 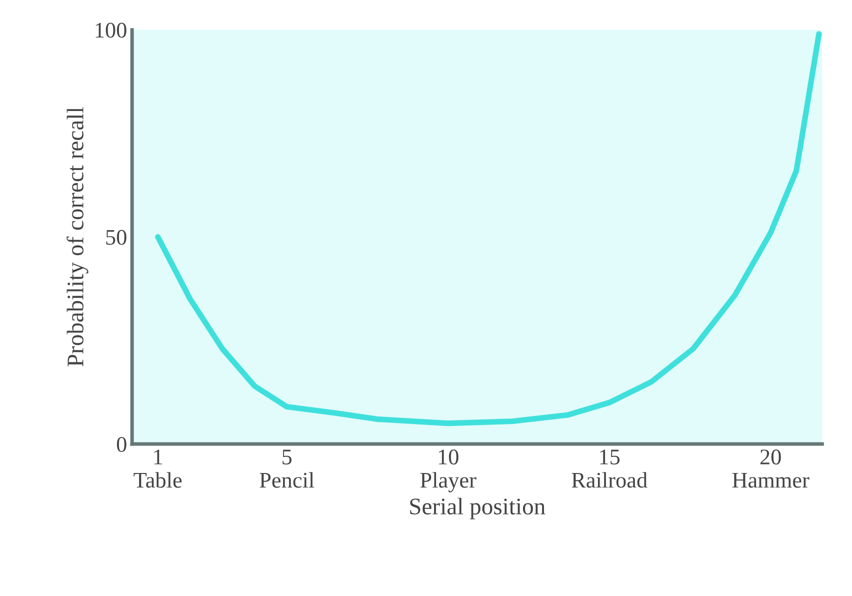 What do you see at coordinates (116, 237) in the screenshot?
I see `y-tick-label: 50` at bounding box center [116, 237].